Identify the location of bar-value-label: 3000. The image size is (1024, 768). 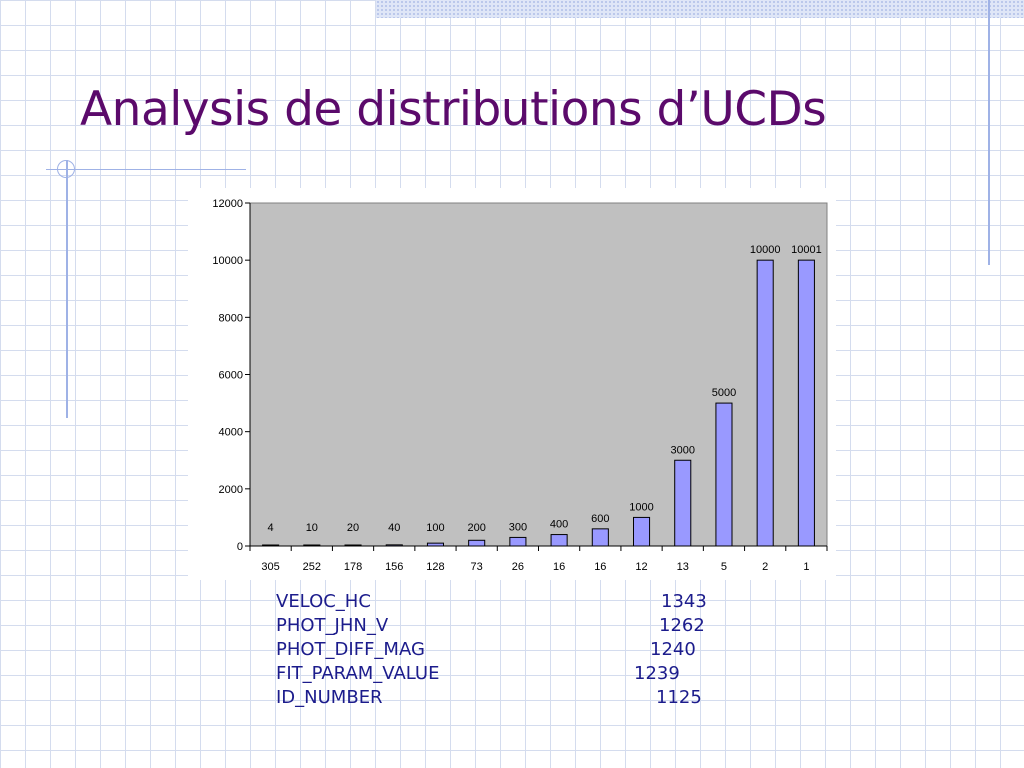
(683, 450).